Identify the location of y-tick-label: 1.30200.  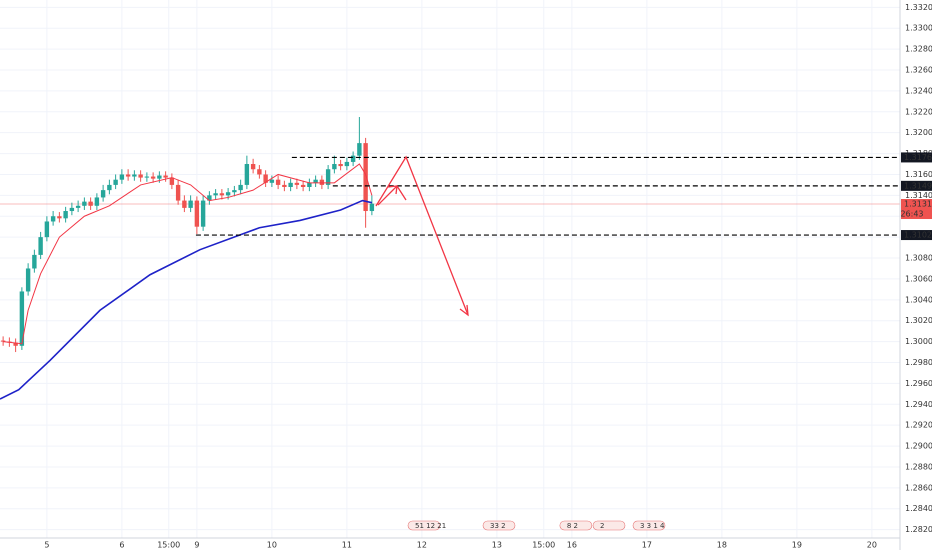
(918, 320).